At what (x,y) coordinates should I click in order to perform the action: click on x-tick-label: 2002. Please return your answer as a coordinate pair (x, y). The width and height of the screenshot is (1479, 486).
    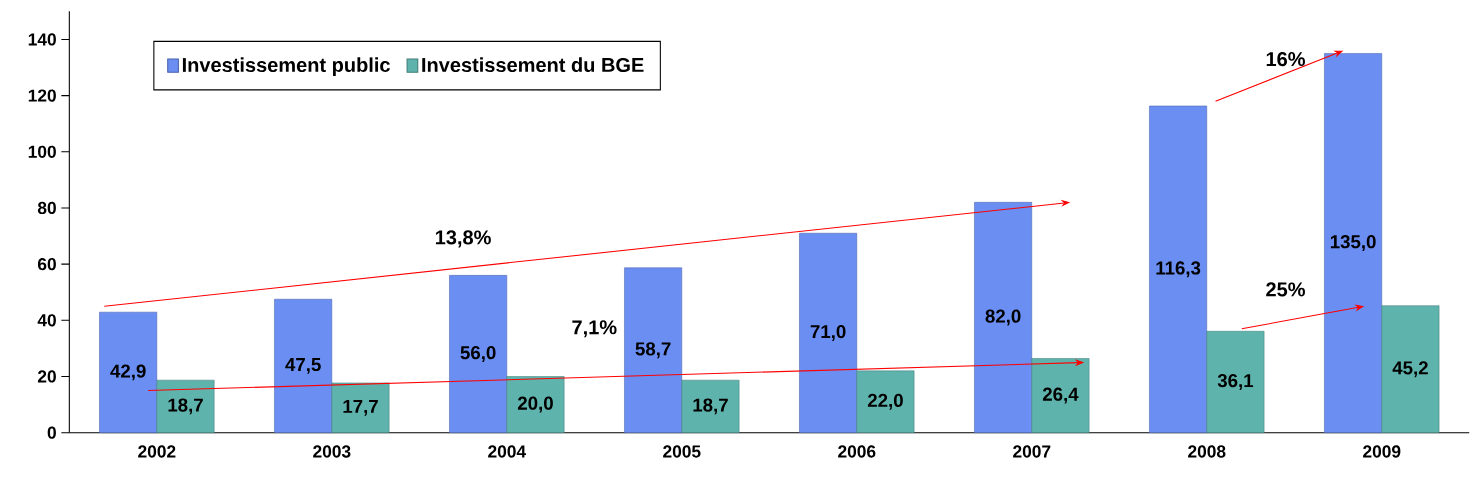
    Looking at the image, I should click on (157, 451).